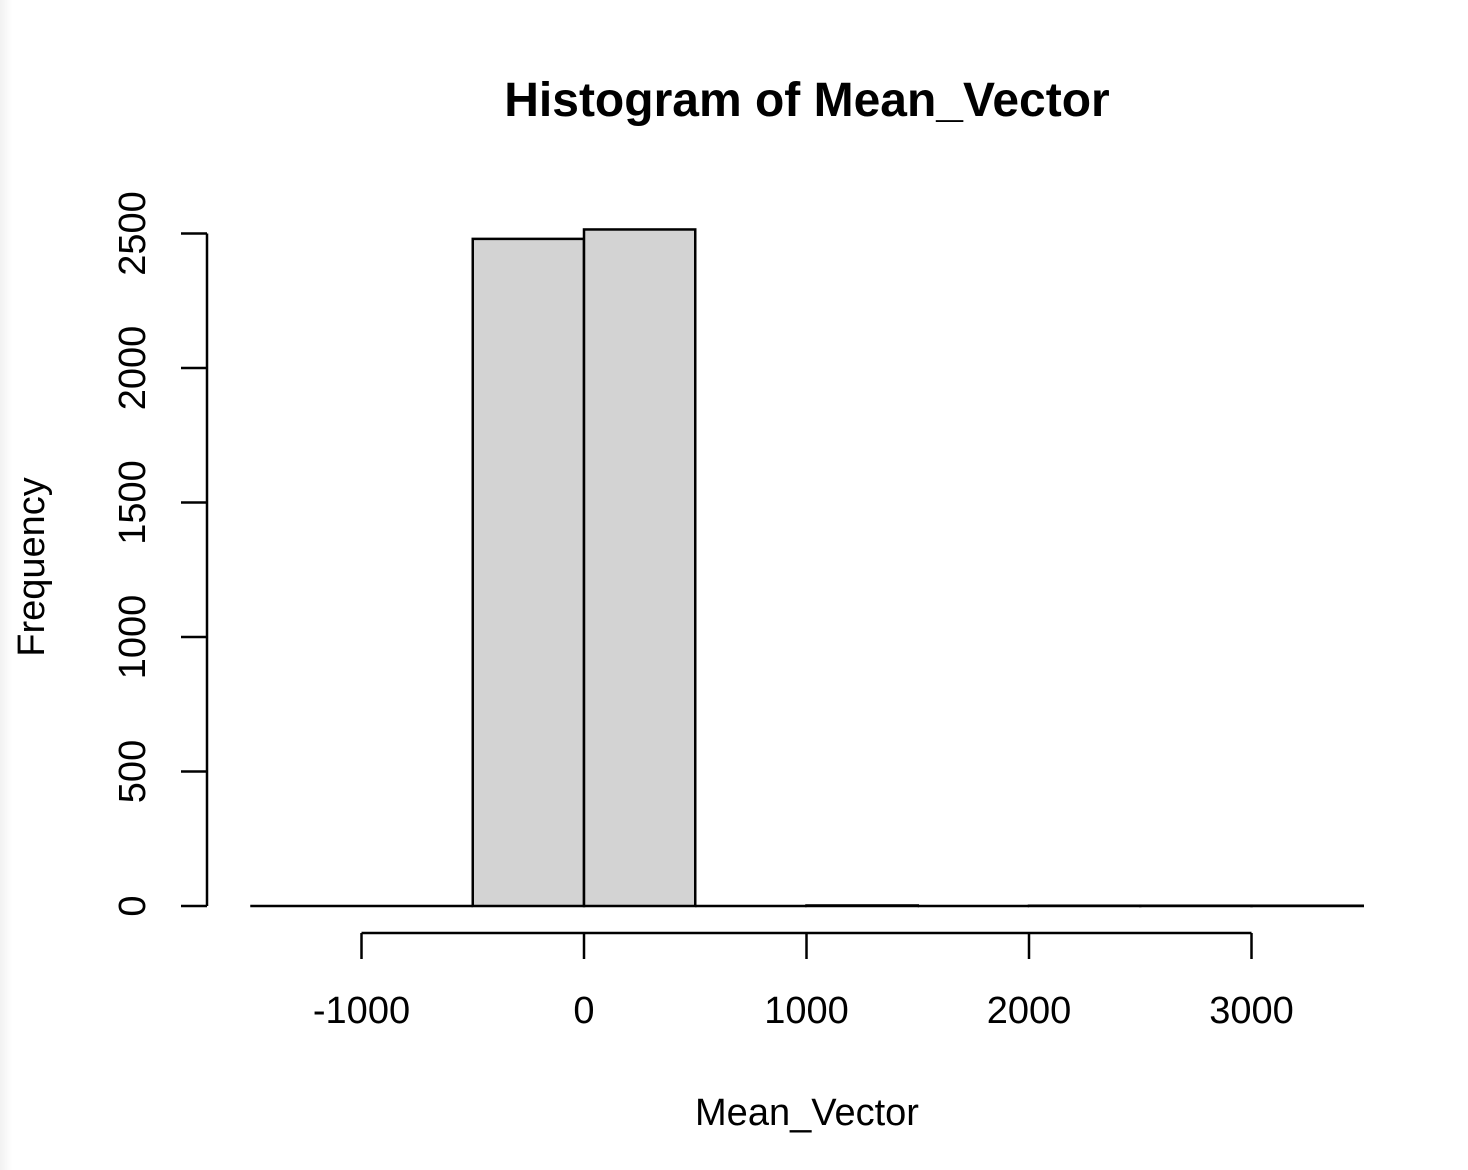  I want to click on x-tick-label: 2000, so click(1029, 1011).